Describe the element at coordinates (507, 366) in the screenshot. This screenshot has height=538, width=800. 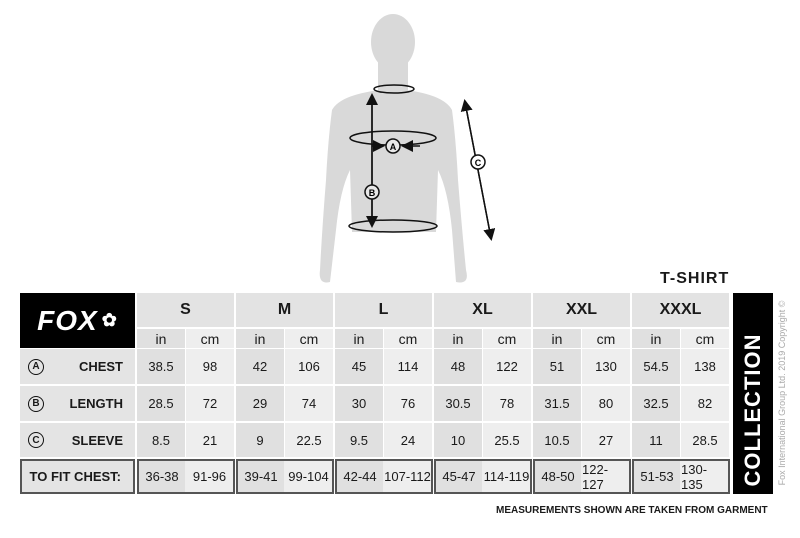
I see `value-cm: 122` at that location.